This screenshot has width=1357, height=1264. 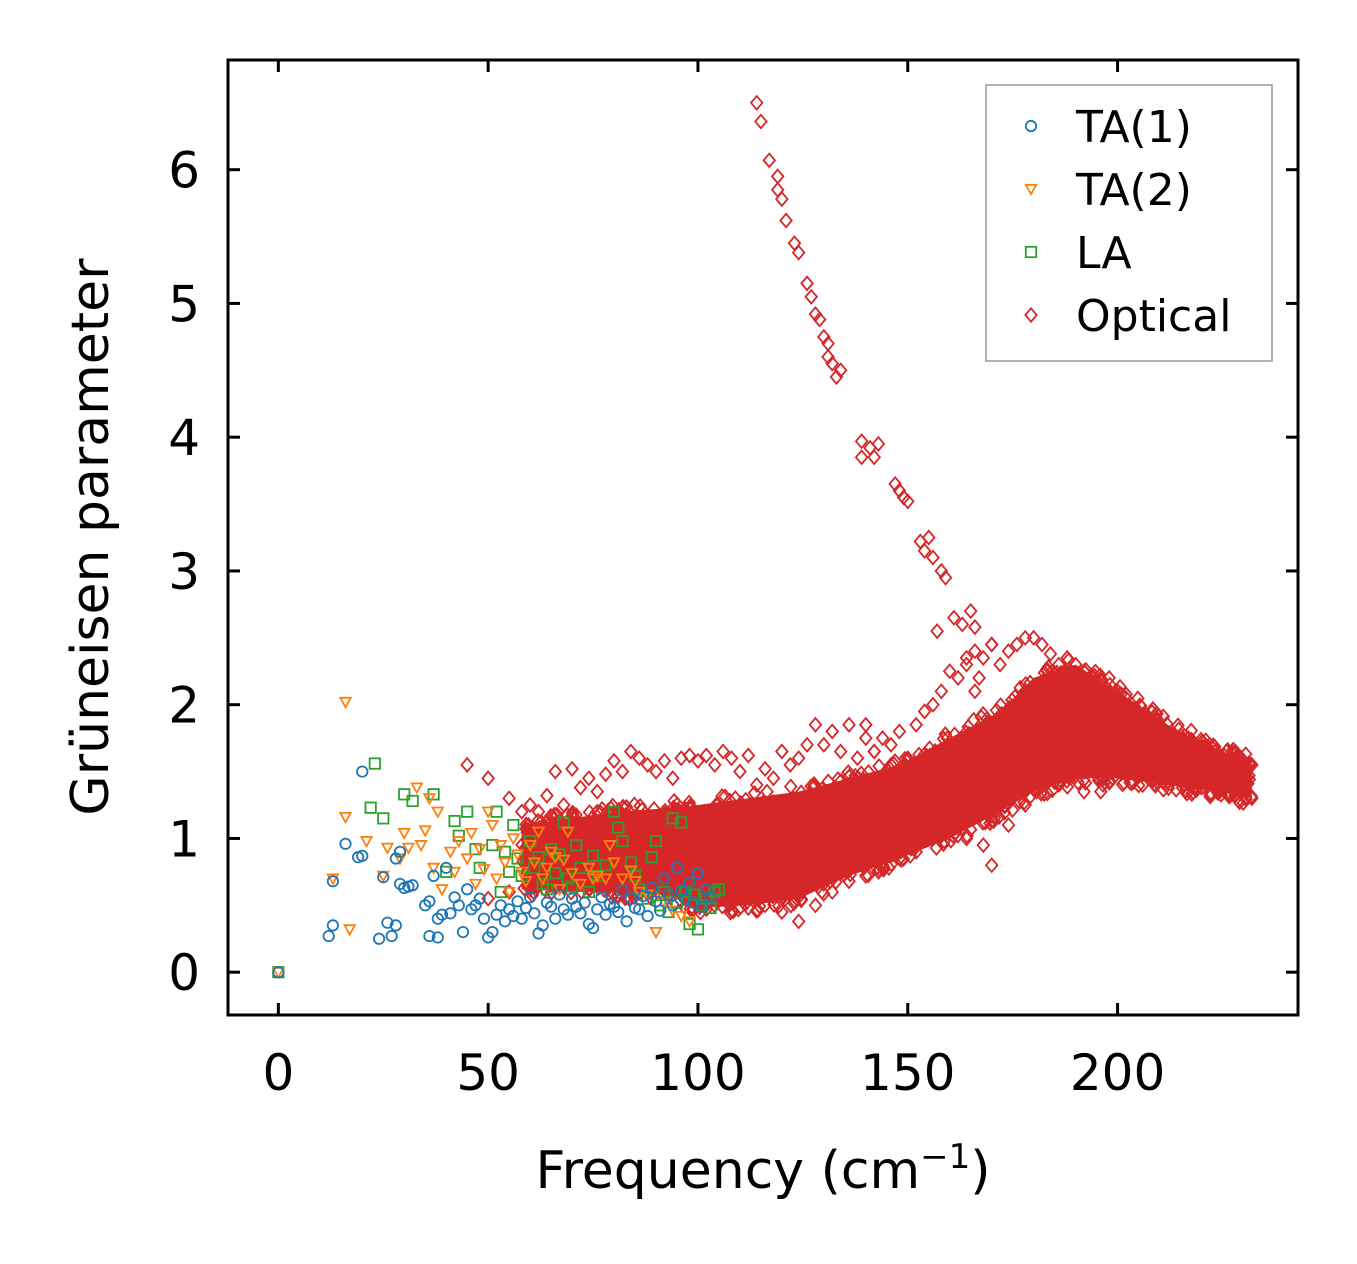 What do you see at coordinates (184, 706) in the screenshot?
I see `y-tick-label: 2` at bounding box center [184, 706].